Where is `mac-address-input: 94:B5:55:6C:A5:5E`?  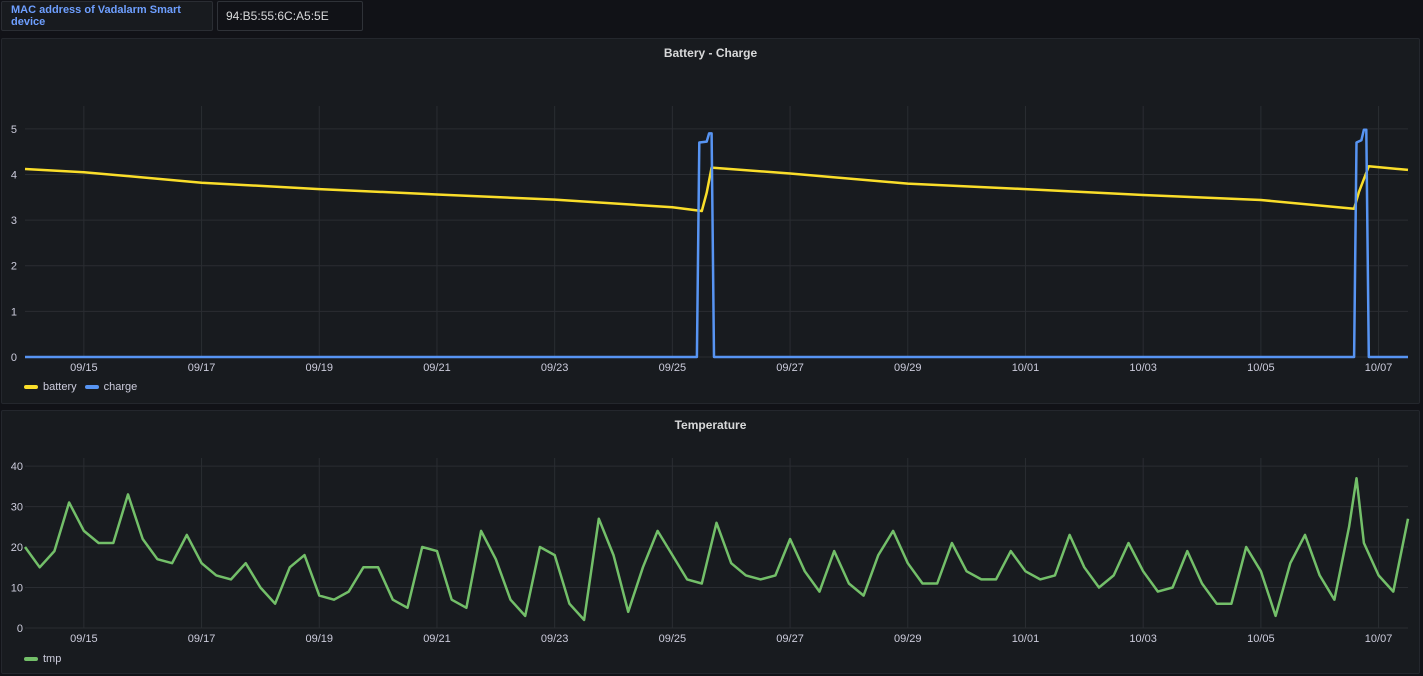
mac-address-input: 94:B5:55:6C:A5:5E is located at coordinates (290, 16).